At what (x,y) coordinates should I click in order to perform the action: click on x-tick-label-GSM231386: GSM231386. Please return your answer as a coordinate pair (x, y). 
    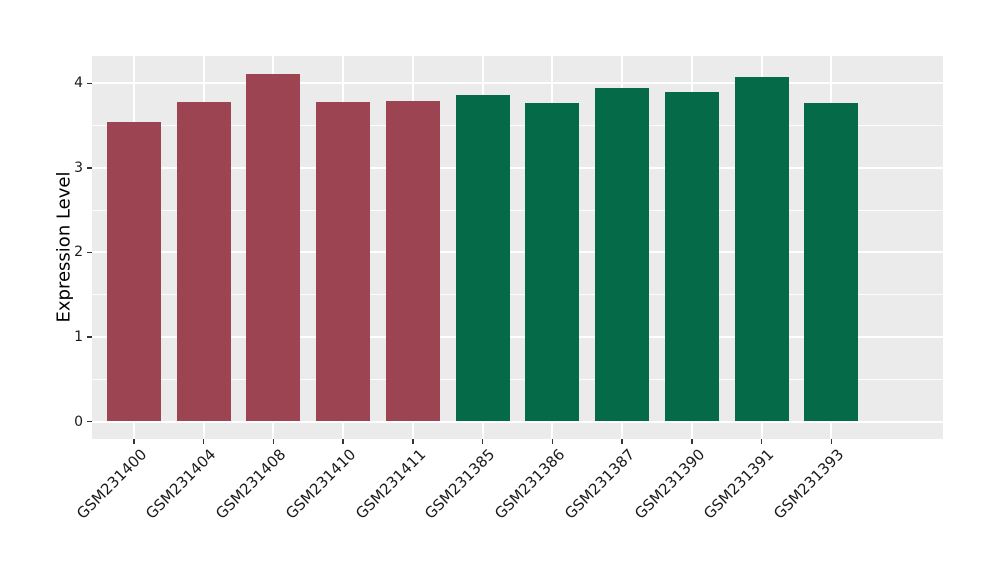
    Looking at the image, I should click on (530, 484).